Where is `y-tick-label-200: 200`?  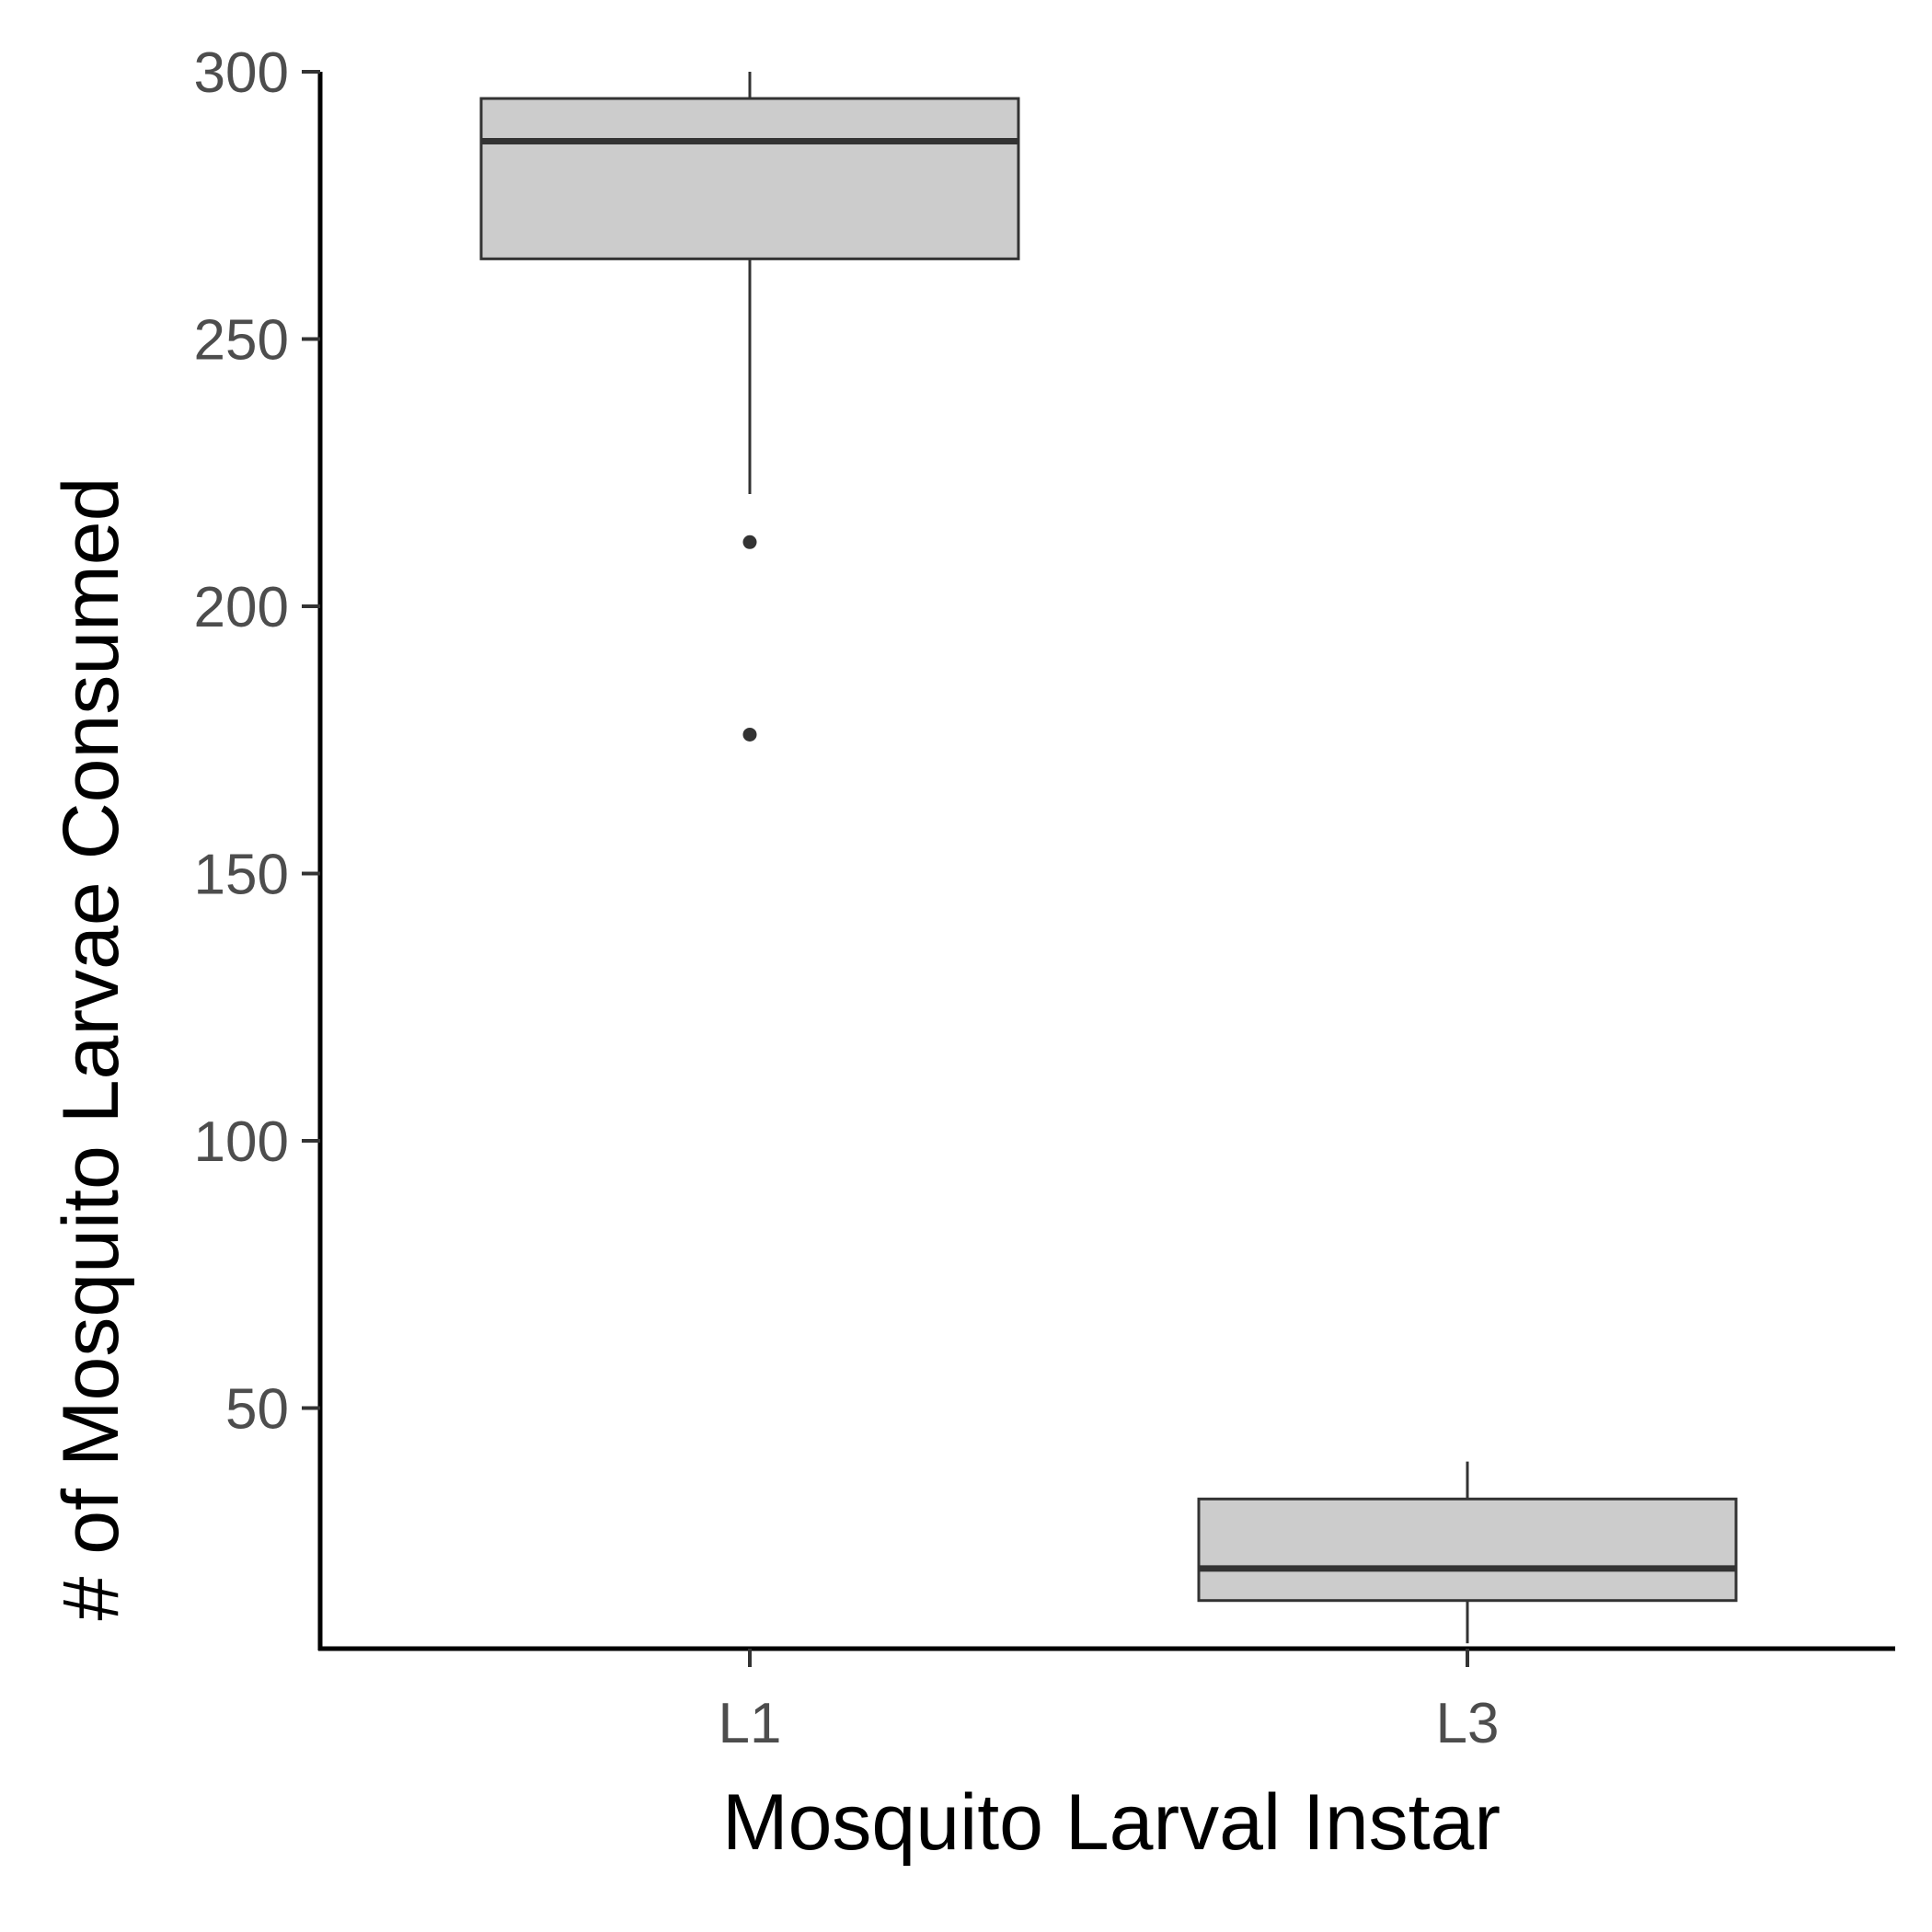 y-tick-label-200: 200 is located at coordinates (241, 607).